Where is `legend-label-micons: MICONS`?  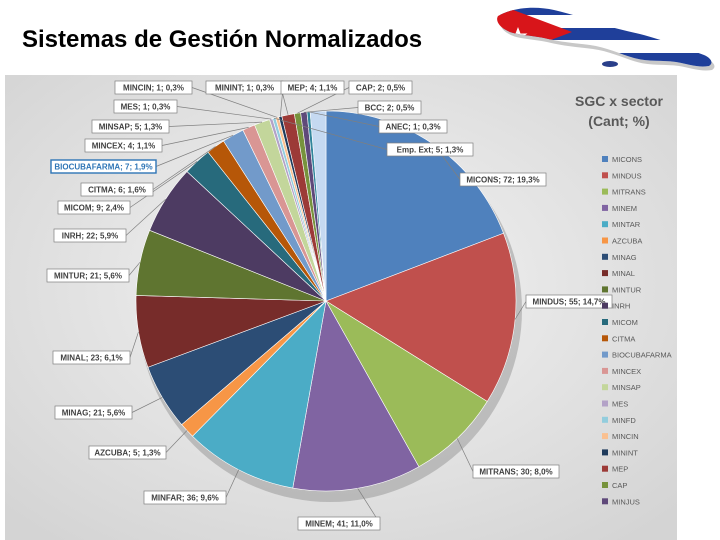 legend-label-micons: MICONS is located at coordinates (627, 159).